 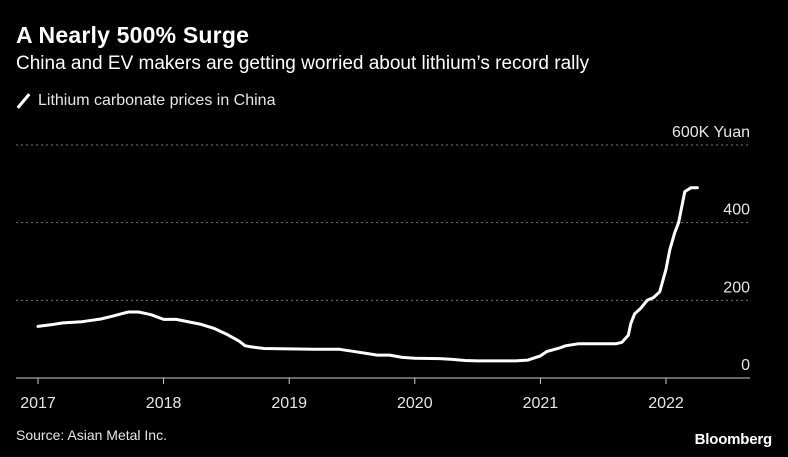 I want to click on x-tick-label: 2018, so click(x=164, y=403).